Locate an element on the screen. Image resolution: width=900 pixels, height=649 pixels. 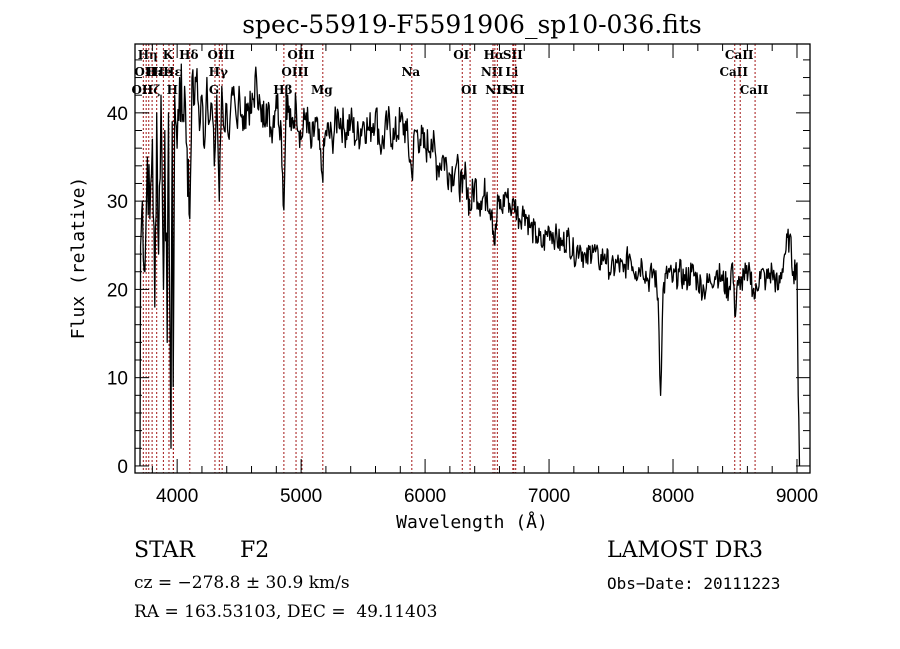
x-tick-label: 7000 is located at coordinates (549, 496).